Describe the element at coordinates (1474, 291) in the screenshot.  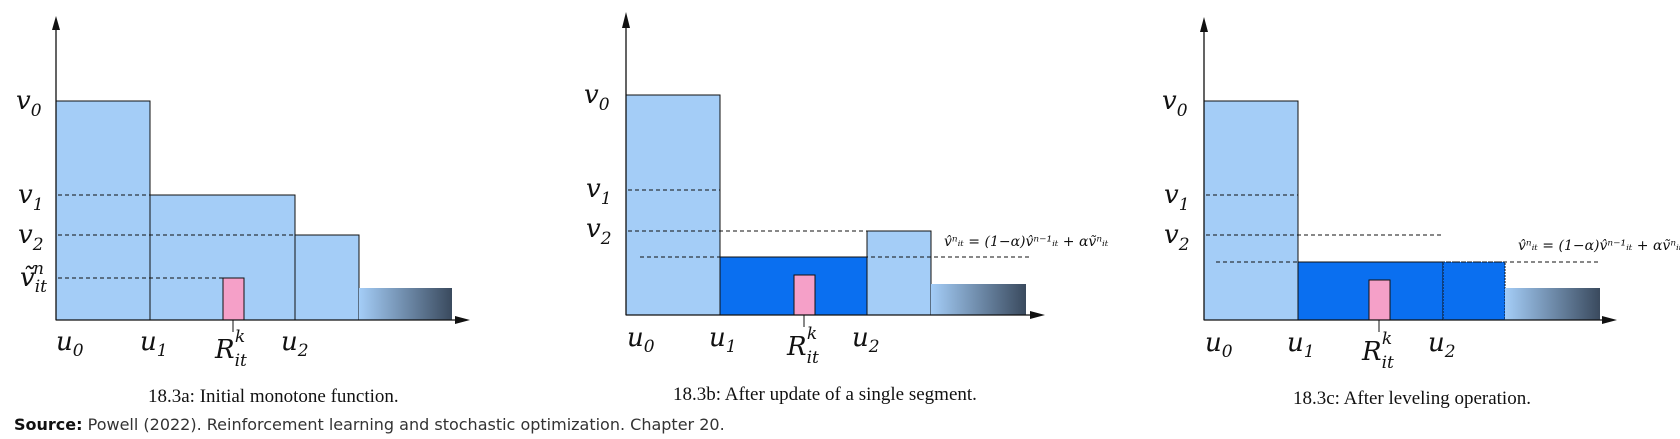
I see `segment-2-leveled` at that location.